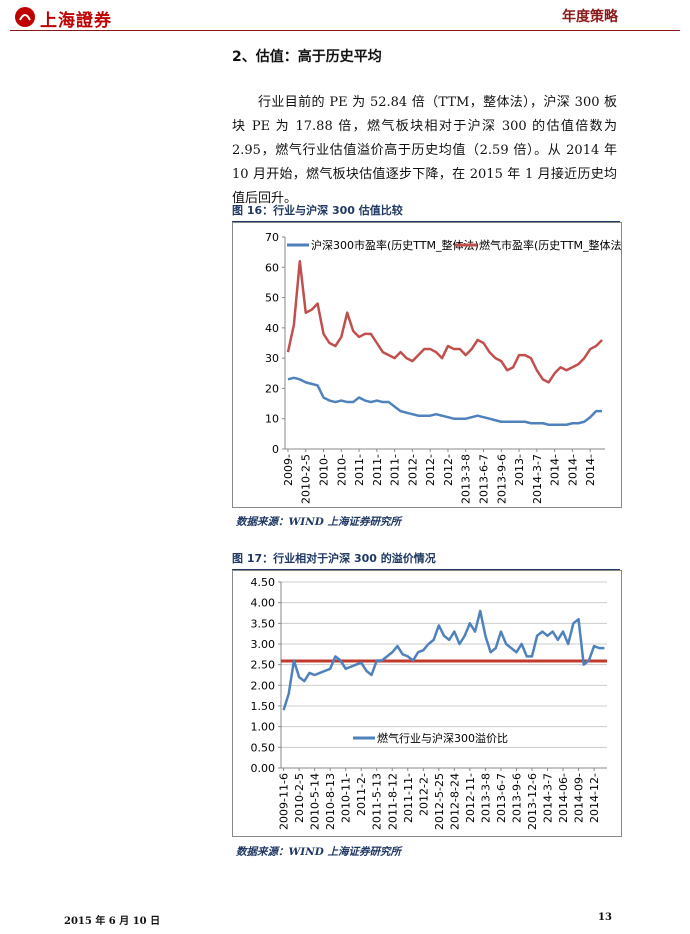 The height and width of the screenshot is (934, 690). Describe the element at coordinates (315, 801) in the screenshot. I see `x-tick-label: 2010-5-14` at that location.